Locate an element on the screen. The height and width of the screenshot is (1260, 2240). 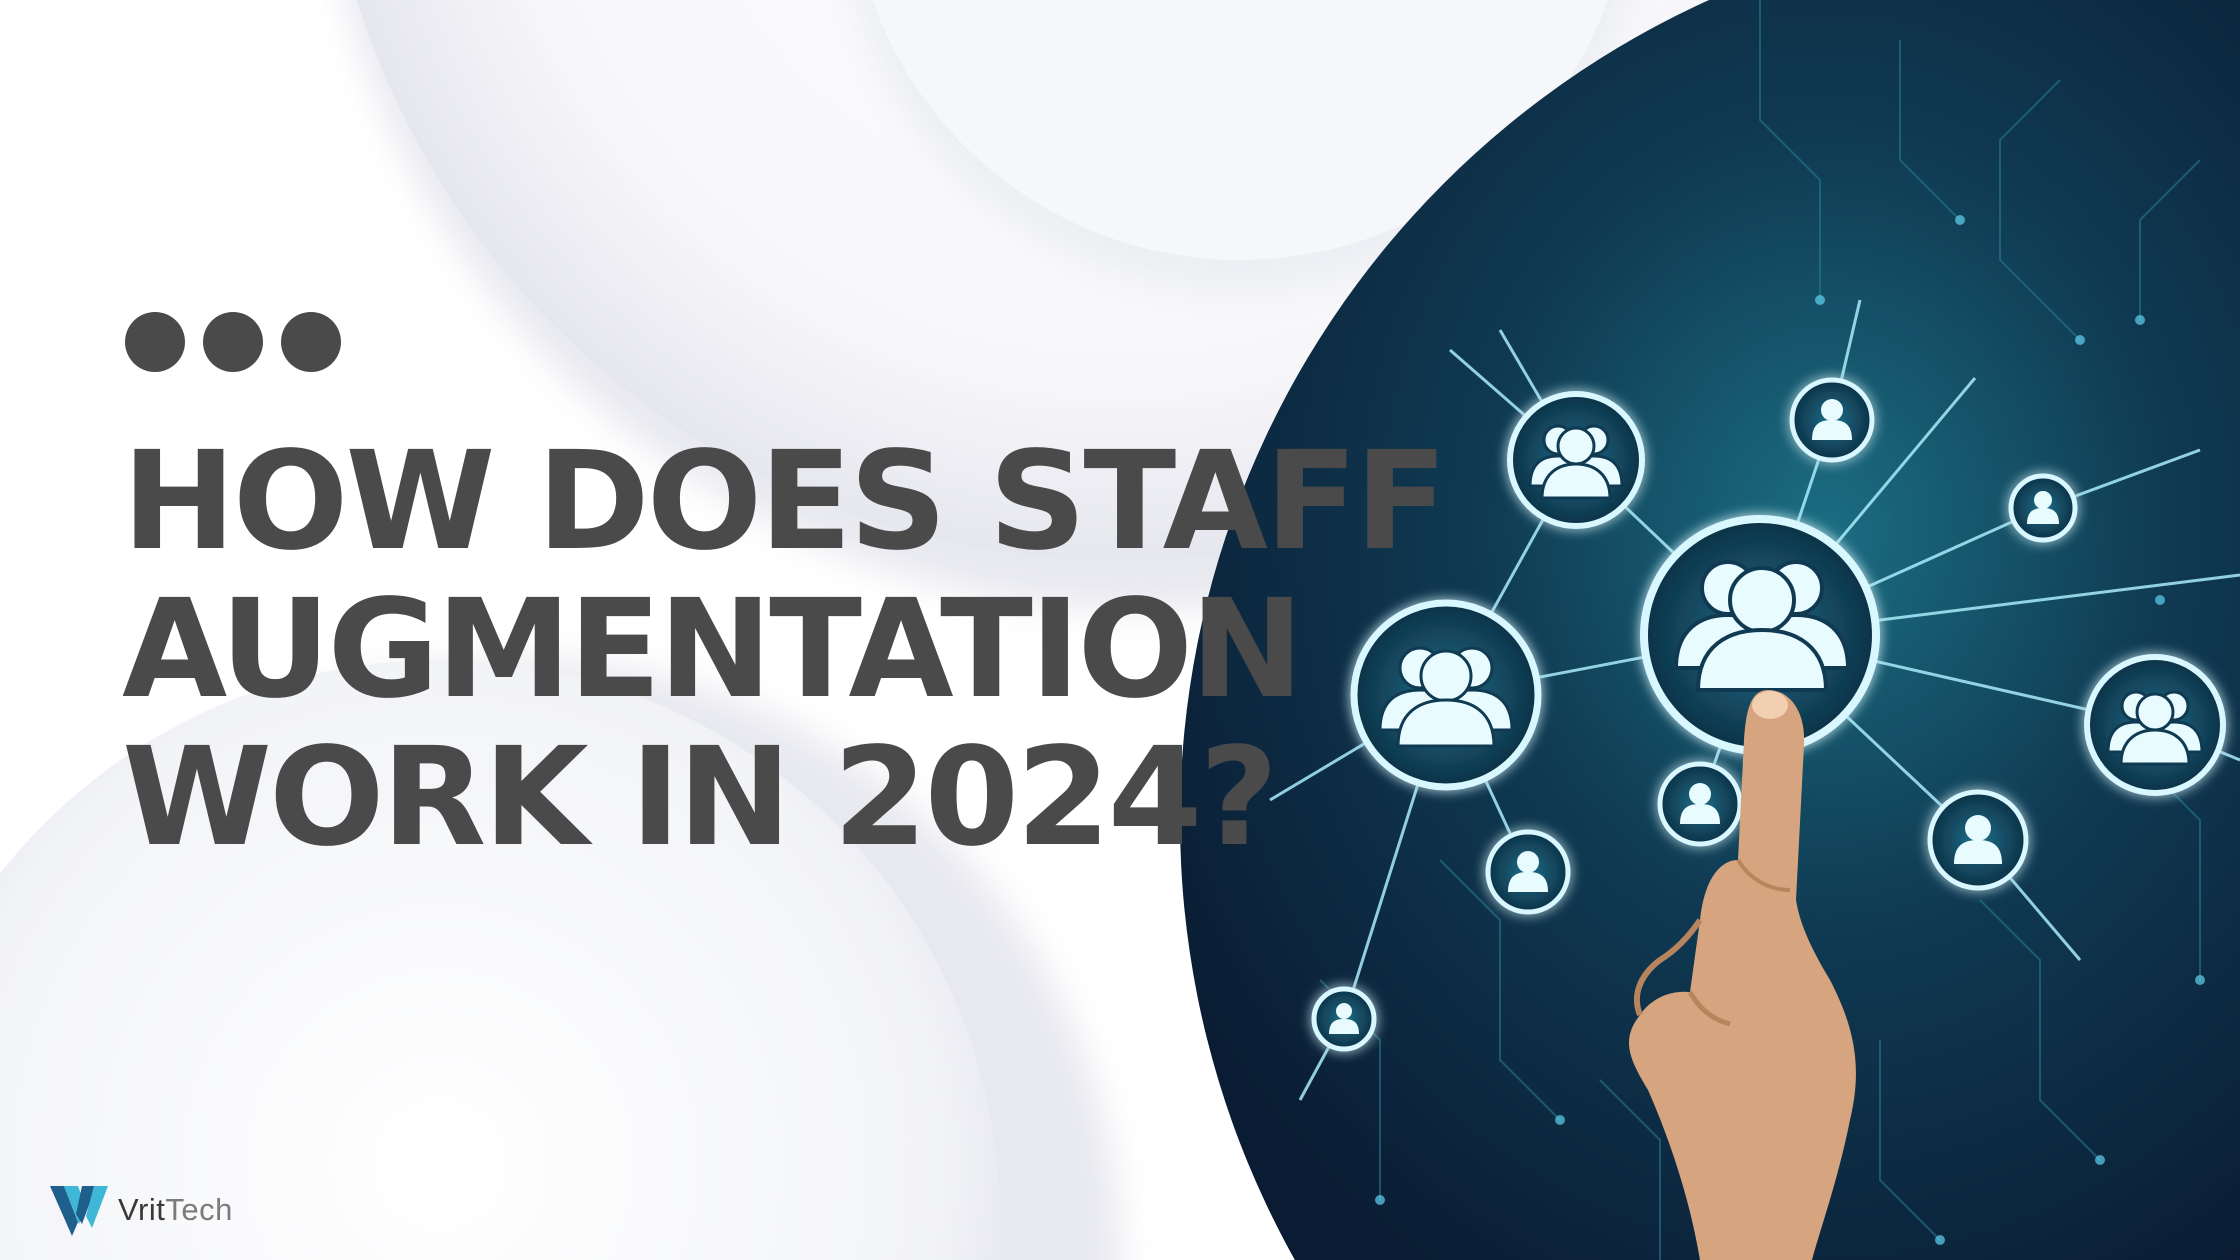
pointing-hand is located at coordinates (1742, 975).